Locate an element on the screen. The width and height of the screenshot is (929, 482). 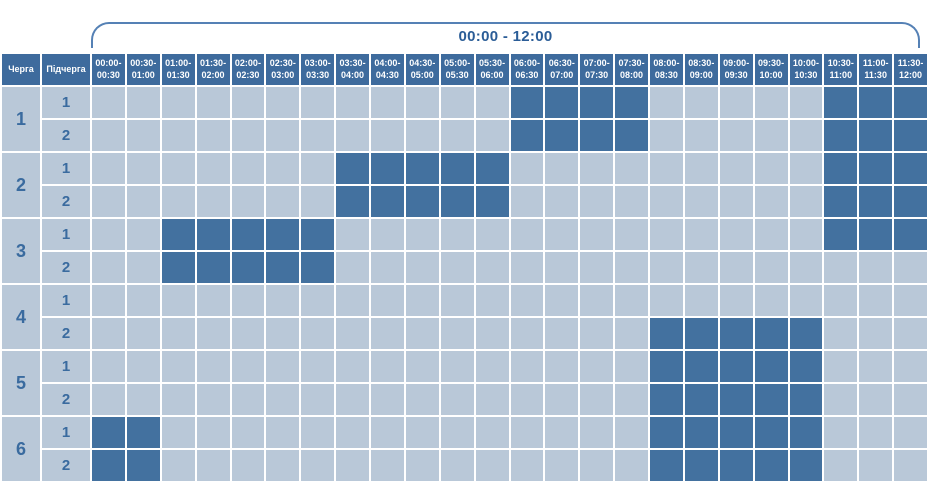
schedule-row-q5-s2: 2 is located at coordinates (464, 399).